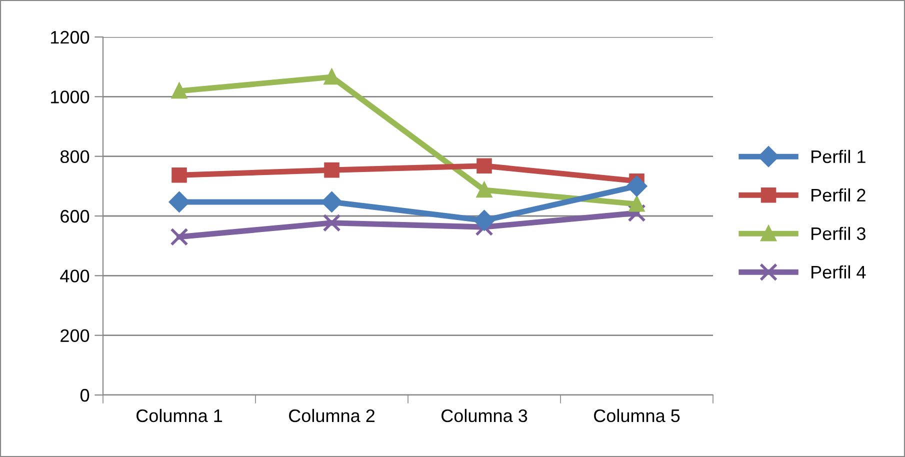 Image resolution: width=905 pixels, height=457 pixels. Describe the element at coordinates (332, 415) in the screenshot. I see `x-tick-label: Columna 2` at that location.